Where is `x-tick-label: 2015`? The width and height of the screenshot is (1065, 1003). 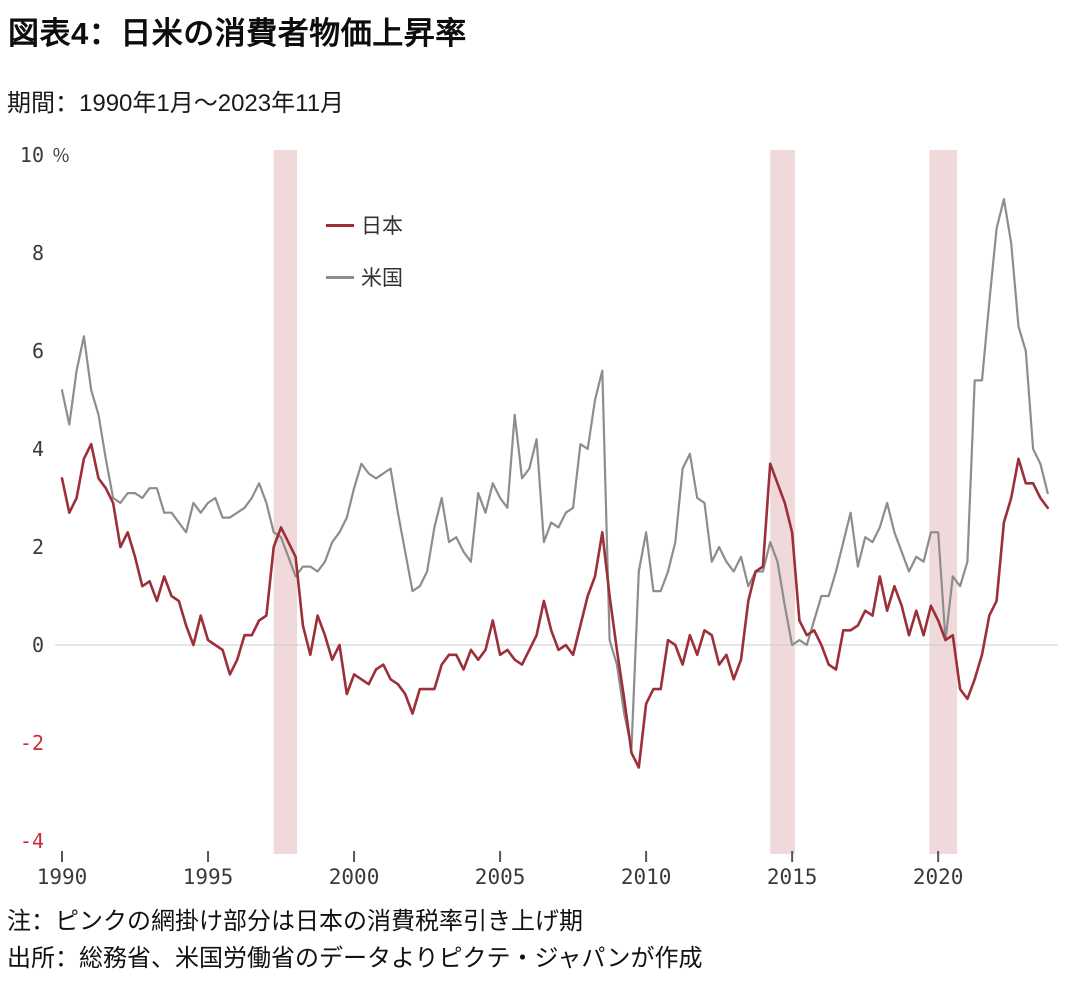
x-tick-label: 2015 is located at coordinates (792, 877).